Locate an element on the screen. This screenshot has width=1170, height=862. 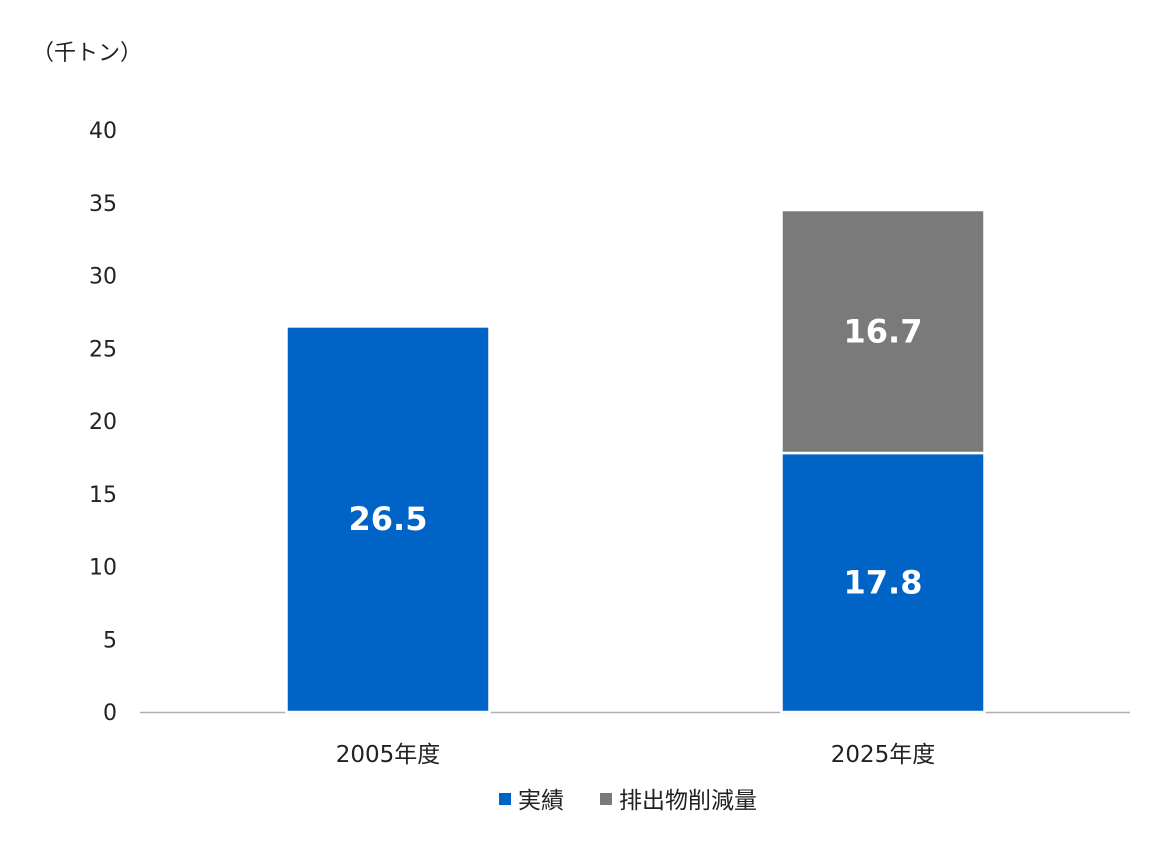
data-label: 26.5 is located at coordinates (388, 519).